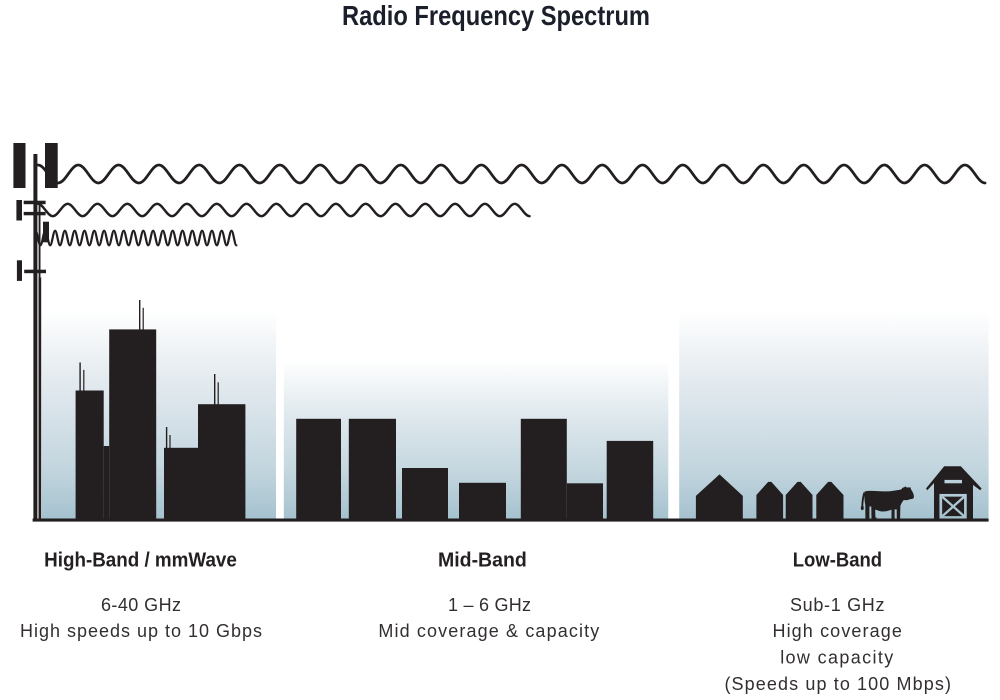 This screenshot has width=1000, height=700. What do you see at coordinates (140, 561) in the screenshot?
I see `svg-text: High-Band / mmWave` at bounding box center [140, 561].